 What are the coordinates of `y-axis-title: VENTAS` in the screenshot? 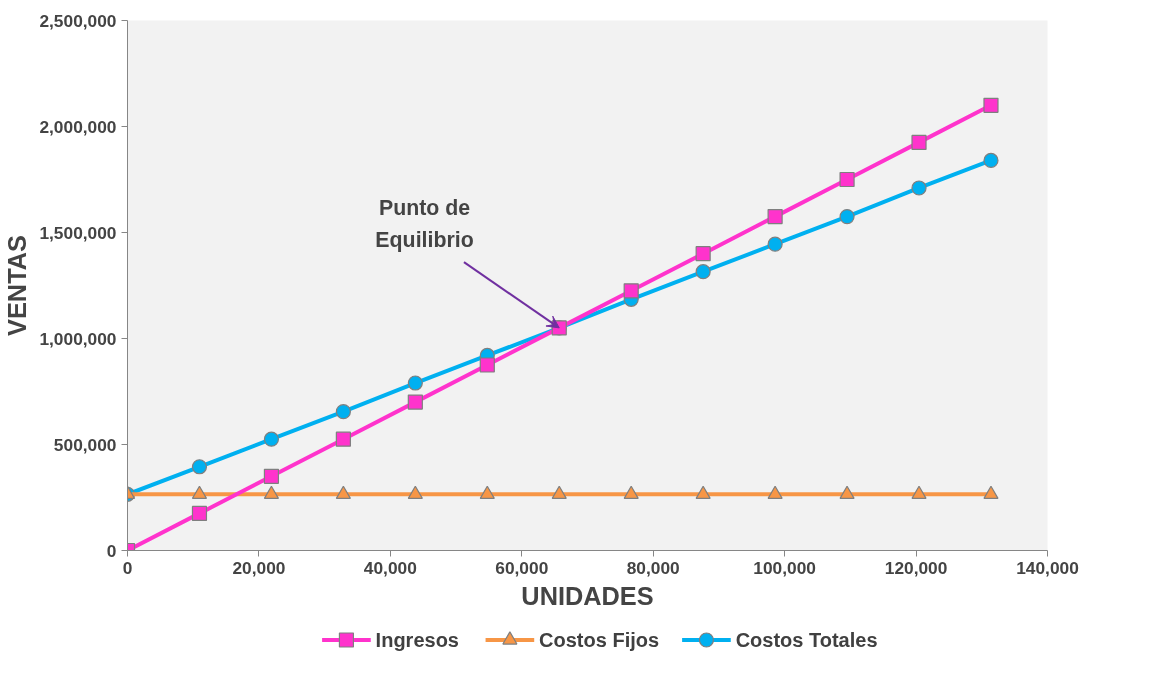 It's located at (17, 285).